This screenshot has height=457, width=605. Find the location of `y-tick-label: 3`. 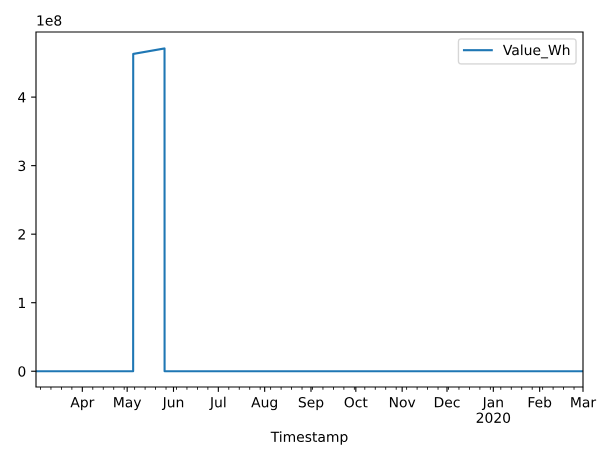

y-tick-label: 3 is located at coordinates (22, 166).